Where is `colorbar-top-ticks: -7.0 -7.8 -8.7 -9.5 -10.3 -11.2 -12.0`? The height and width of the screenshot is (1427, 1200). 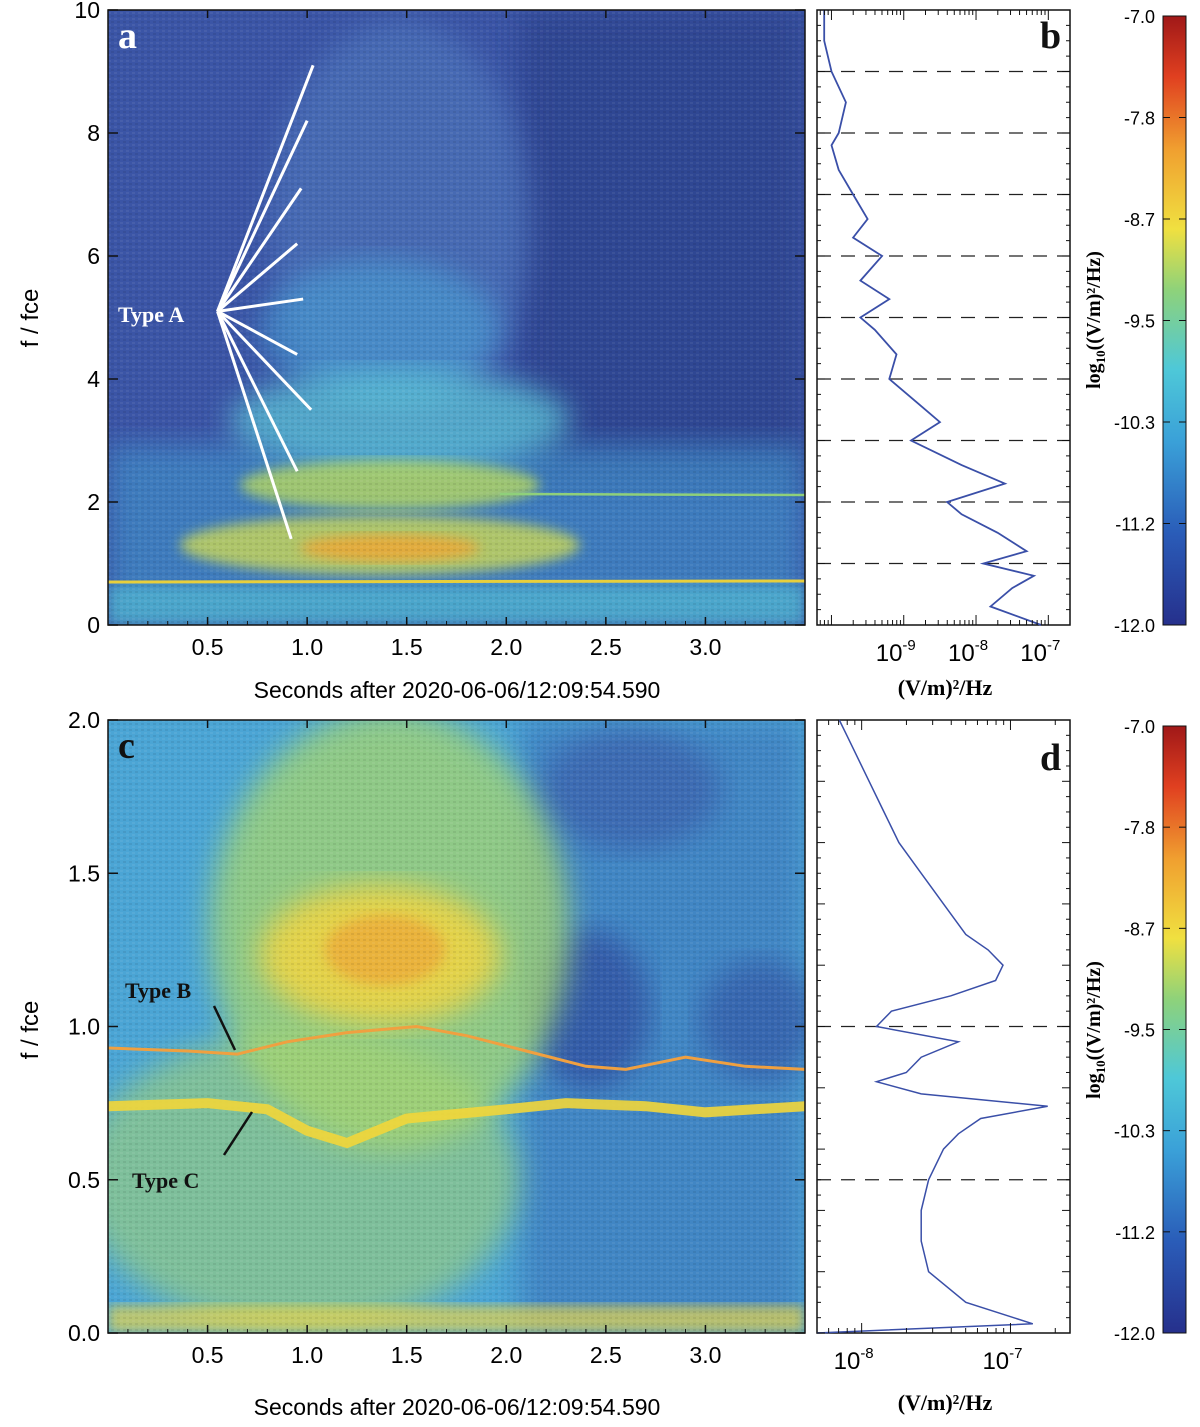 colorbar-top-ticks: -7.0 -7.8 -8.7 -9.5 -10.3 -11.2 -12.0 is located at coordinates (1150, 321).